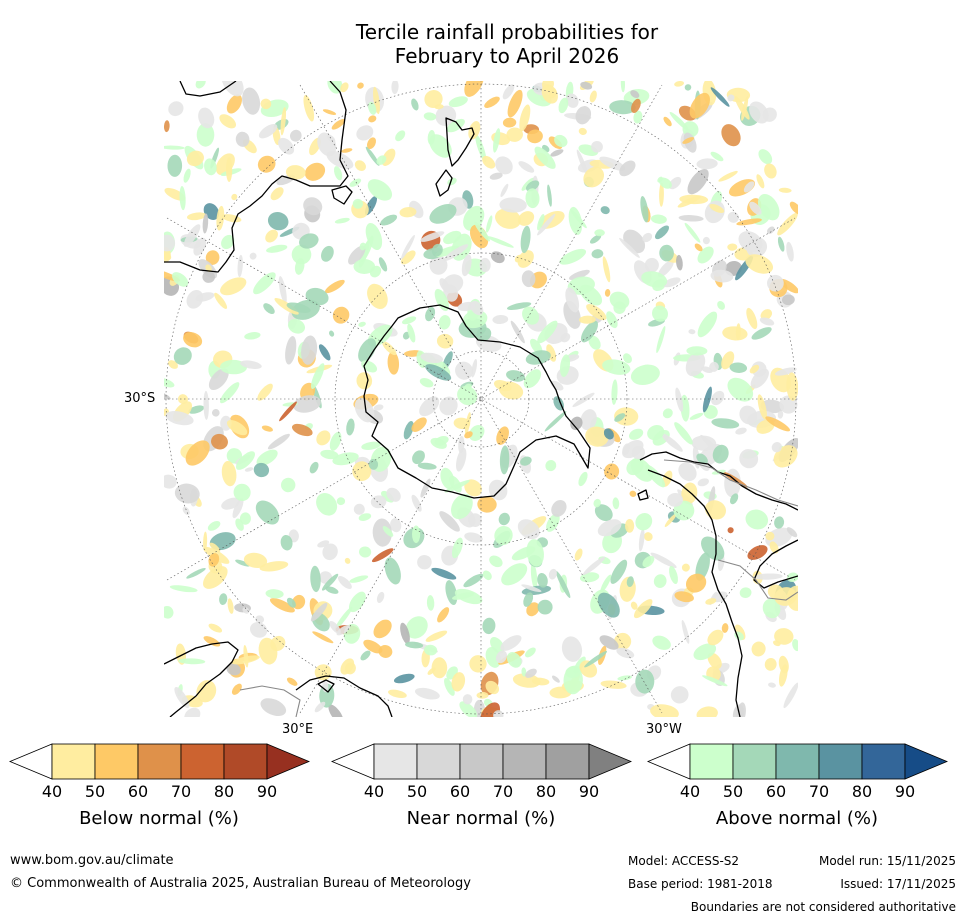 The image size is (965, 919). What do you see at coordinates (181, 791) in the screenshot?
I see `tick-label: 70` at bounding box center [181, 791].